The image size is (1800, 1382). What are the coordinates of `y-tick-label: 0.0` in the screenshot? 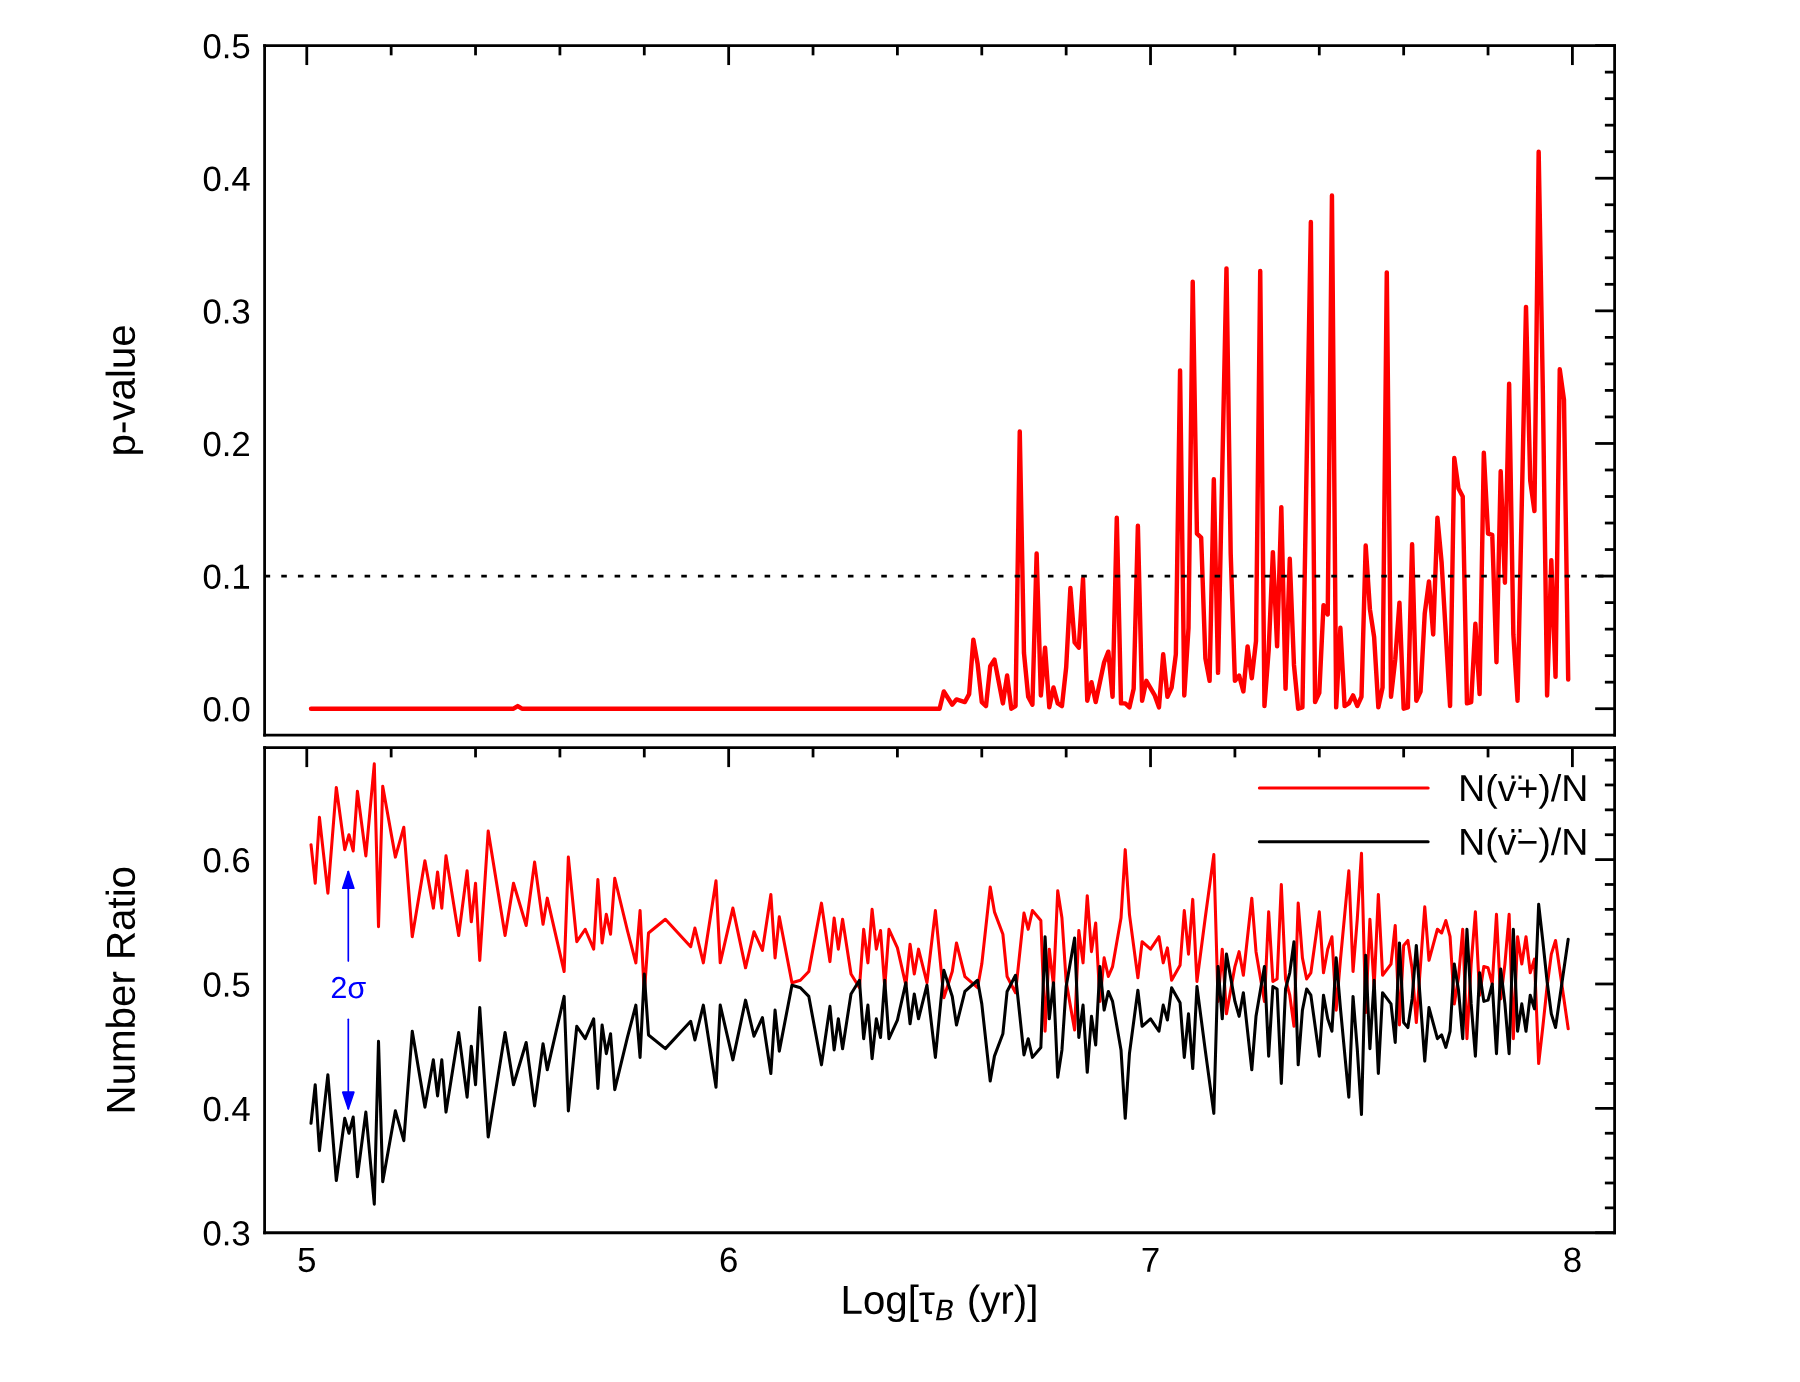 It's located at (226, 709).